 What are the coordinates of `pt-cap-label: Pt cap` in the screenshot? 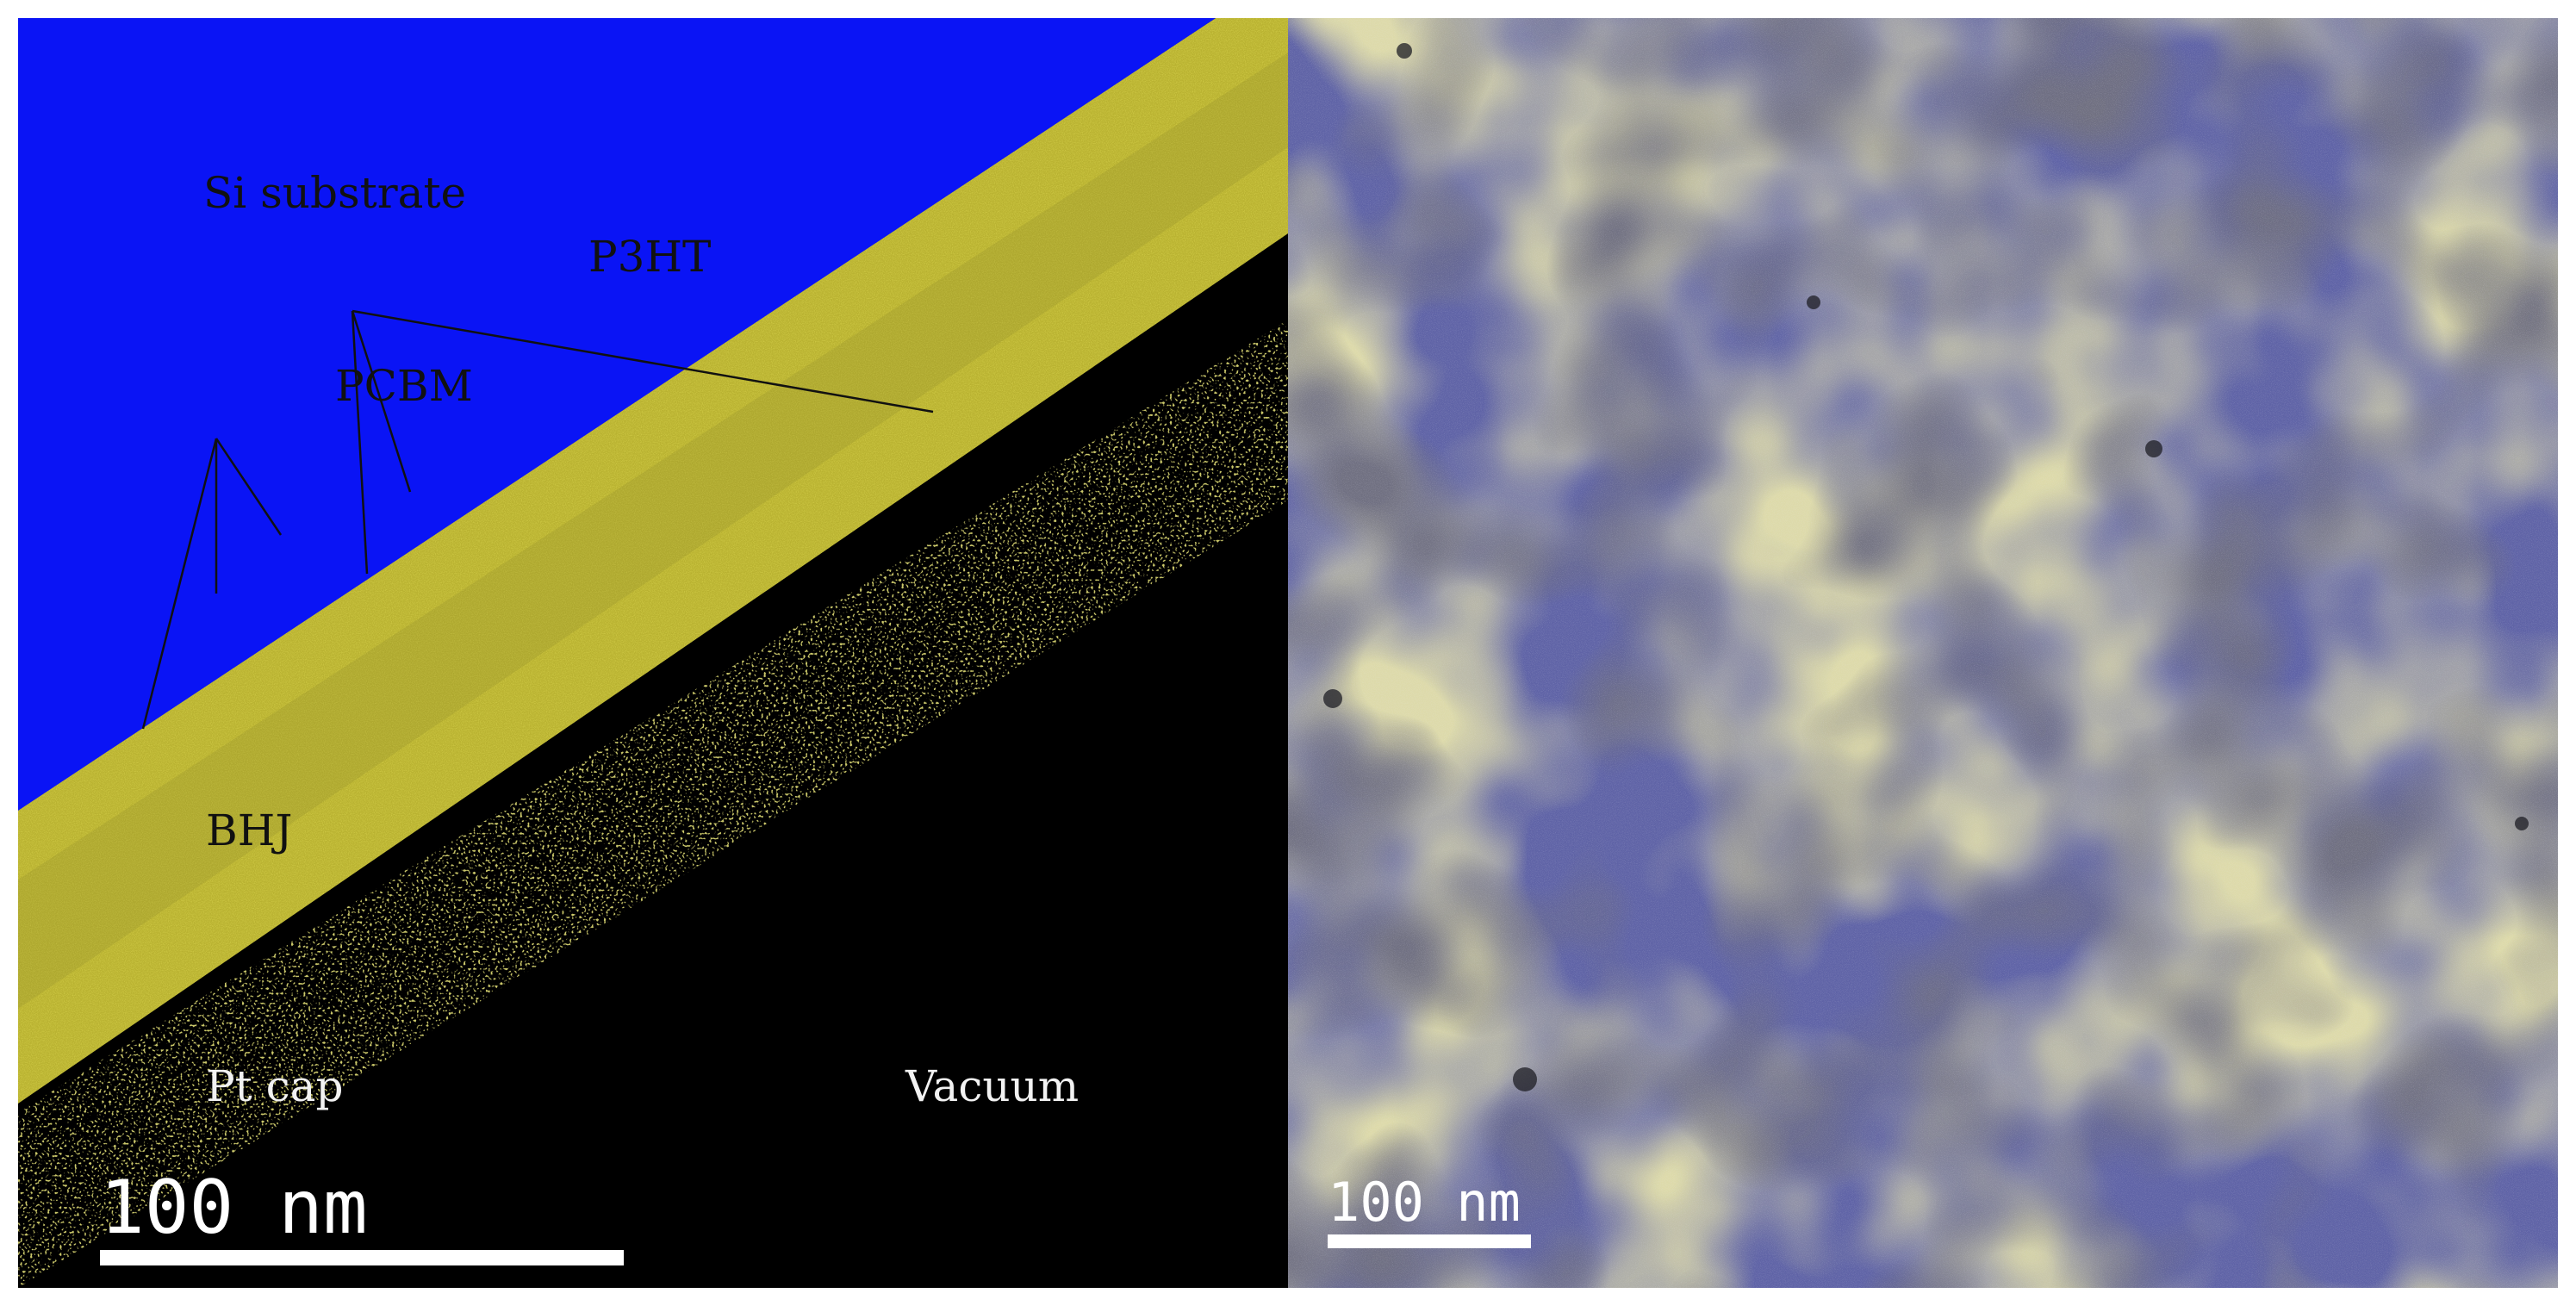 It's located at (275, 1086).